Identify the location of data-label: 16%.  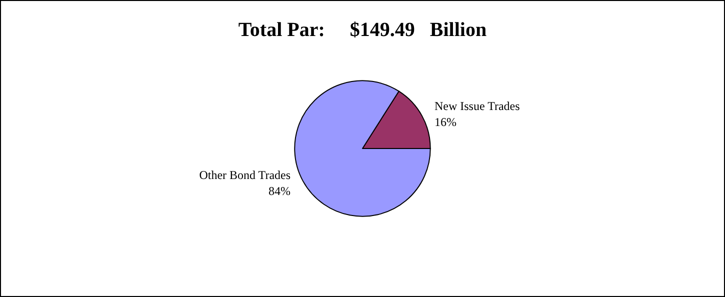
(445, 121).